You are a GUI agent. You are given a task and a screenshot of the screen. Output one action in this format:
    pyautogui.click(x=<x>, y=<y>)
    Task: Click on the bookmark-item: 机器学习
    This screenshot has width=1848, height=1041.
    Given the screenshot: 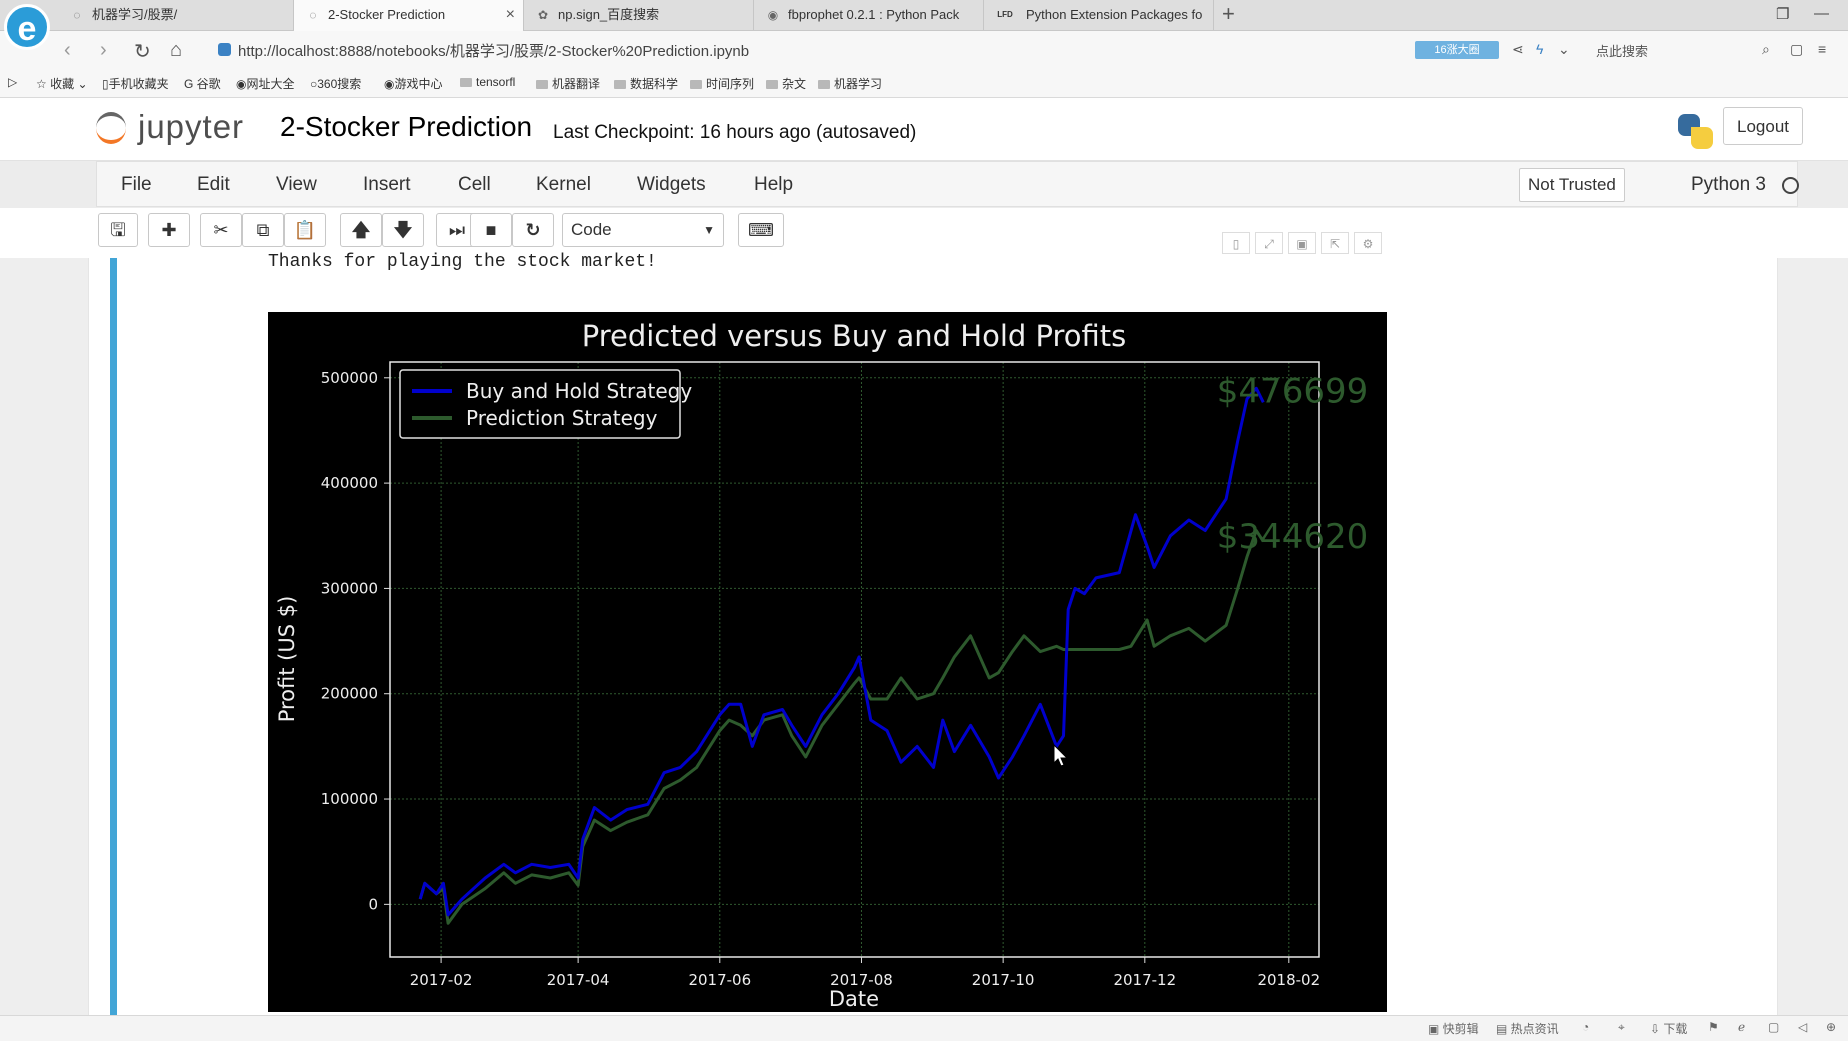 What is the action you would take?
    pyautogui.click(x=850, y=83)
    